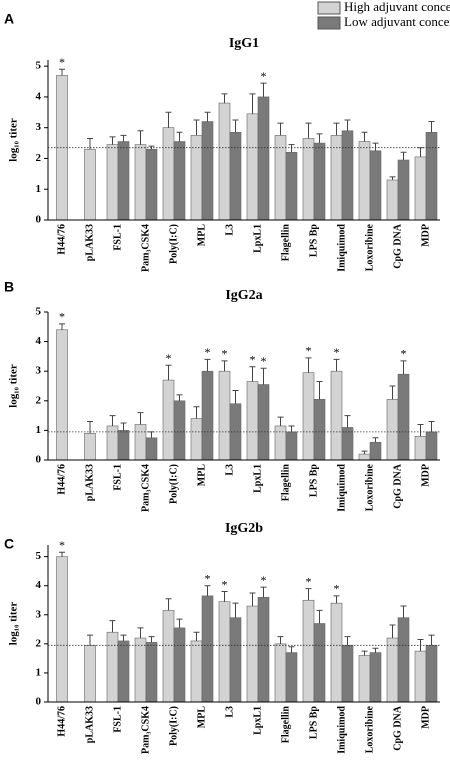  I want to click on x-tick-label: Flagellin, so click(285, 243).